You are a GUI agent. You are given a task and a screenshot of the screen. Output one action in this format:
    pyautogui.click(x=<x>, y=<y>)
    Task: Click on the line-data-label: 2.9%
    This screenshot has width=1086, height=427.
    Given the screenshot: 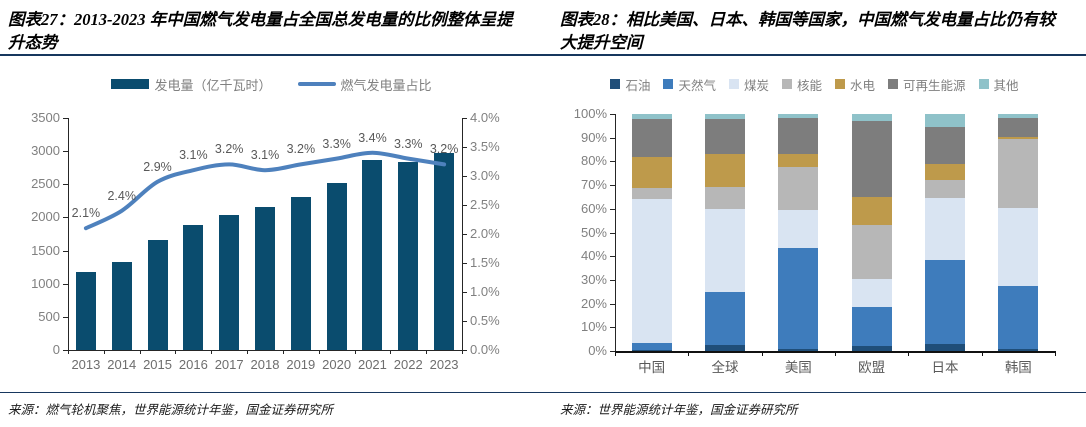 What is the action you would take?
    pyautogui.click(x=157, y=166)
    